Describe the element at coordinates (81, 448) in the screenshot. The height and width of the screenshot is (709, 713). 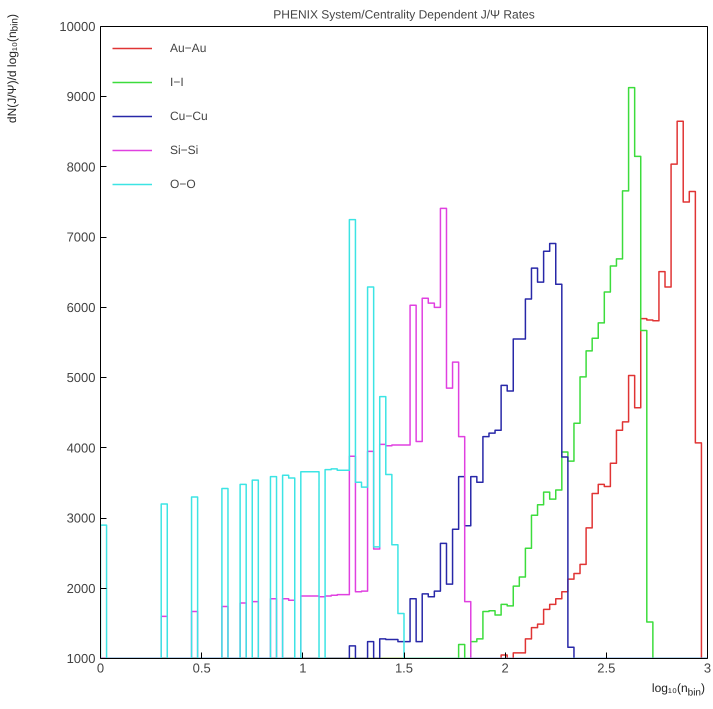
I see `y-tick-label: 4000` at that location.